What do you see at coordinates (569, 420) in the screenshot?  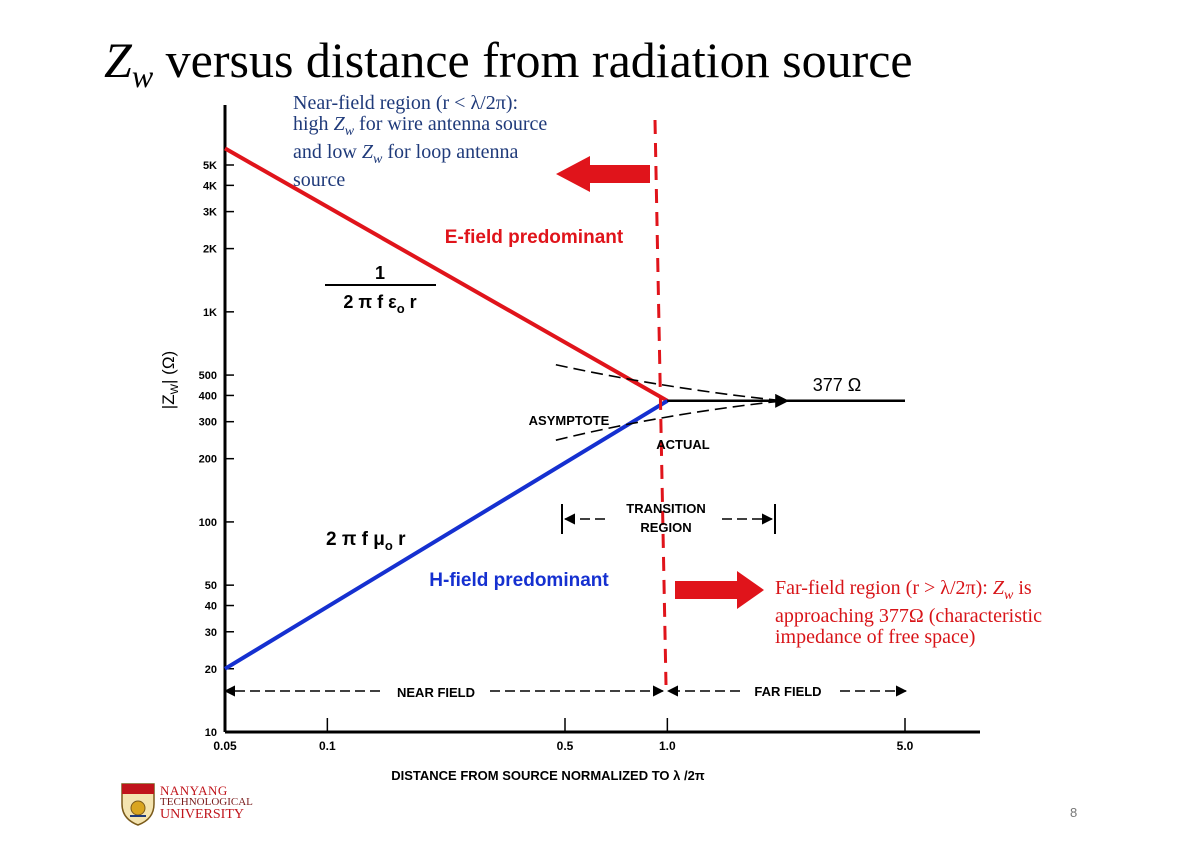 I see `asymptote-label: ASYMPTOTE` at bounding box center [569, 420].